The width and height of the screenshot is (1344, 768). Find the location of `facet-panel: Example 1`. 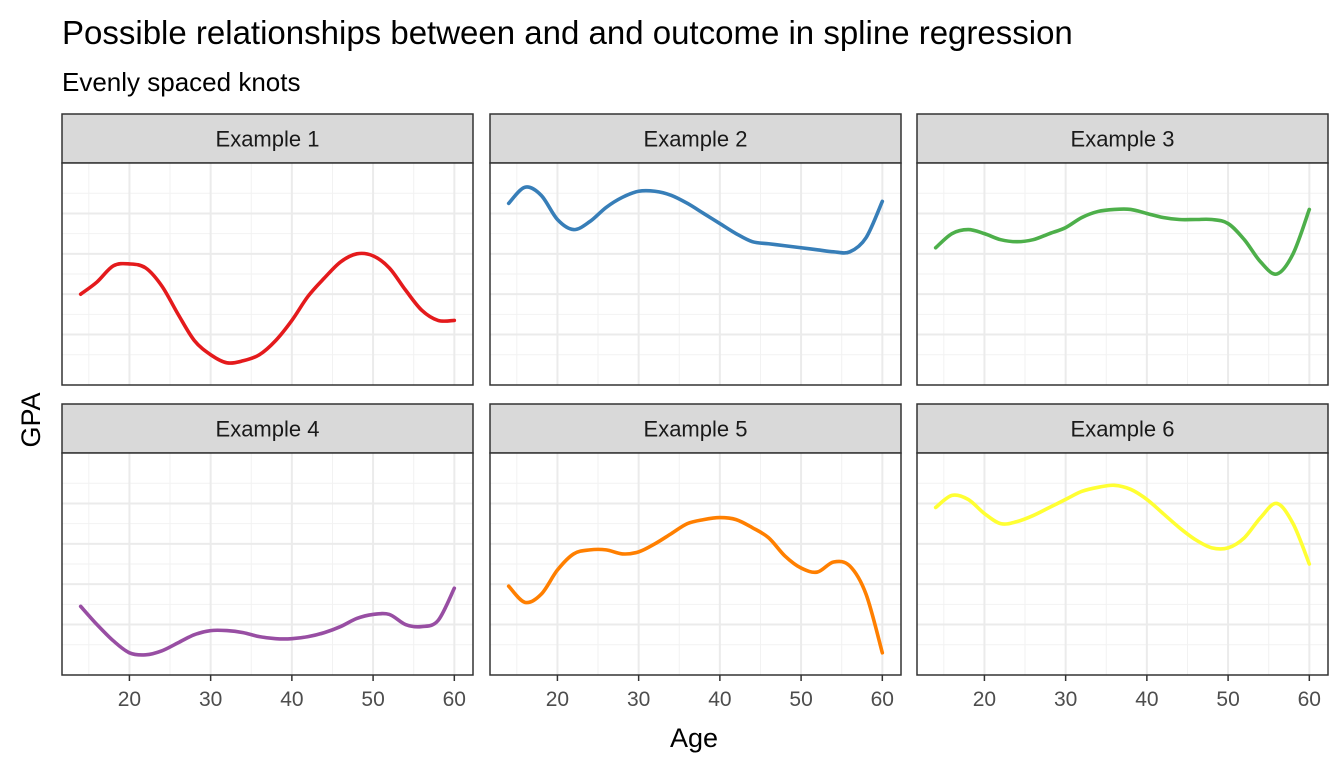

facet-panel: Example 1 is located at coordinates (267, 249).